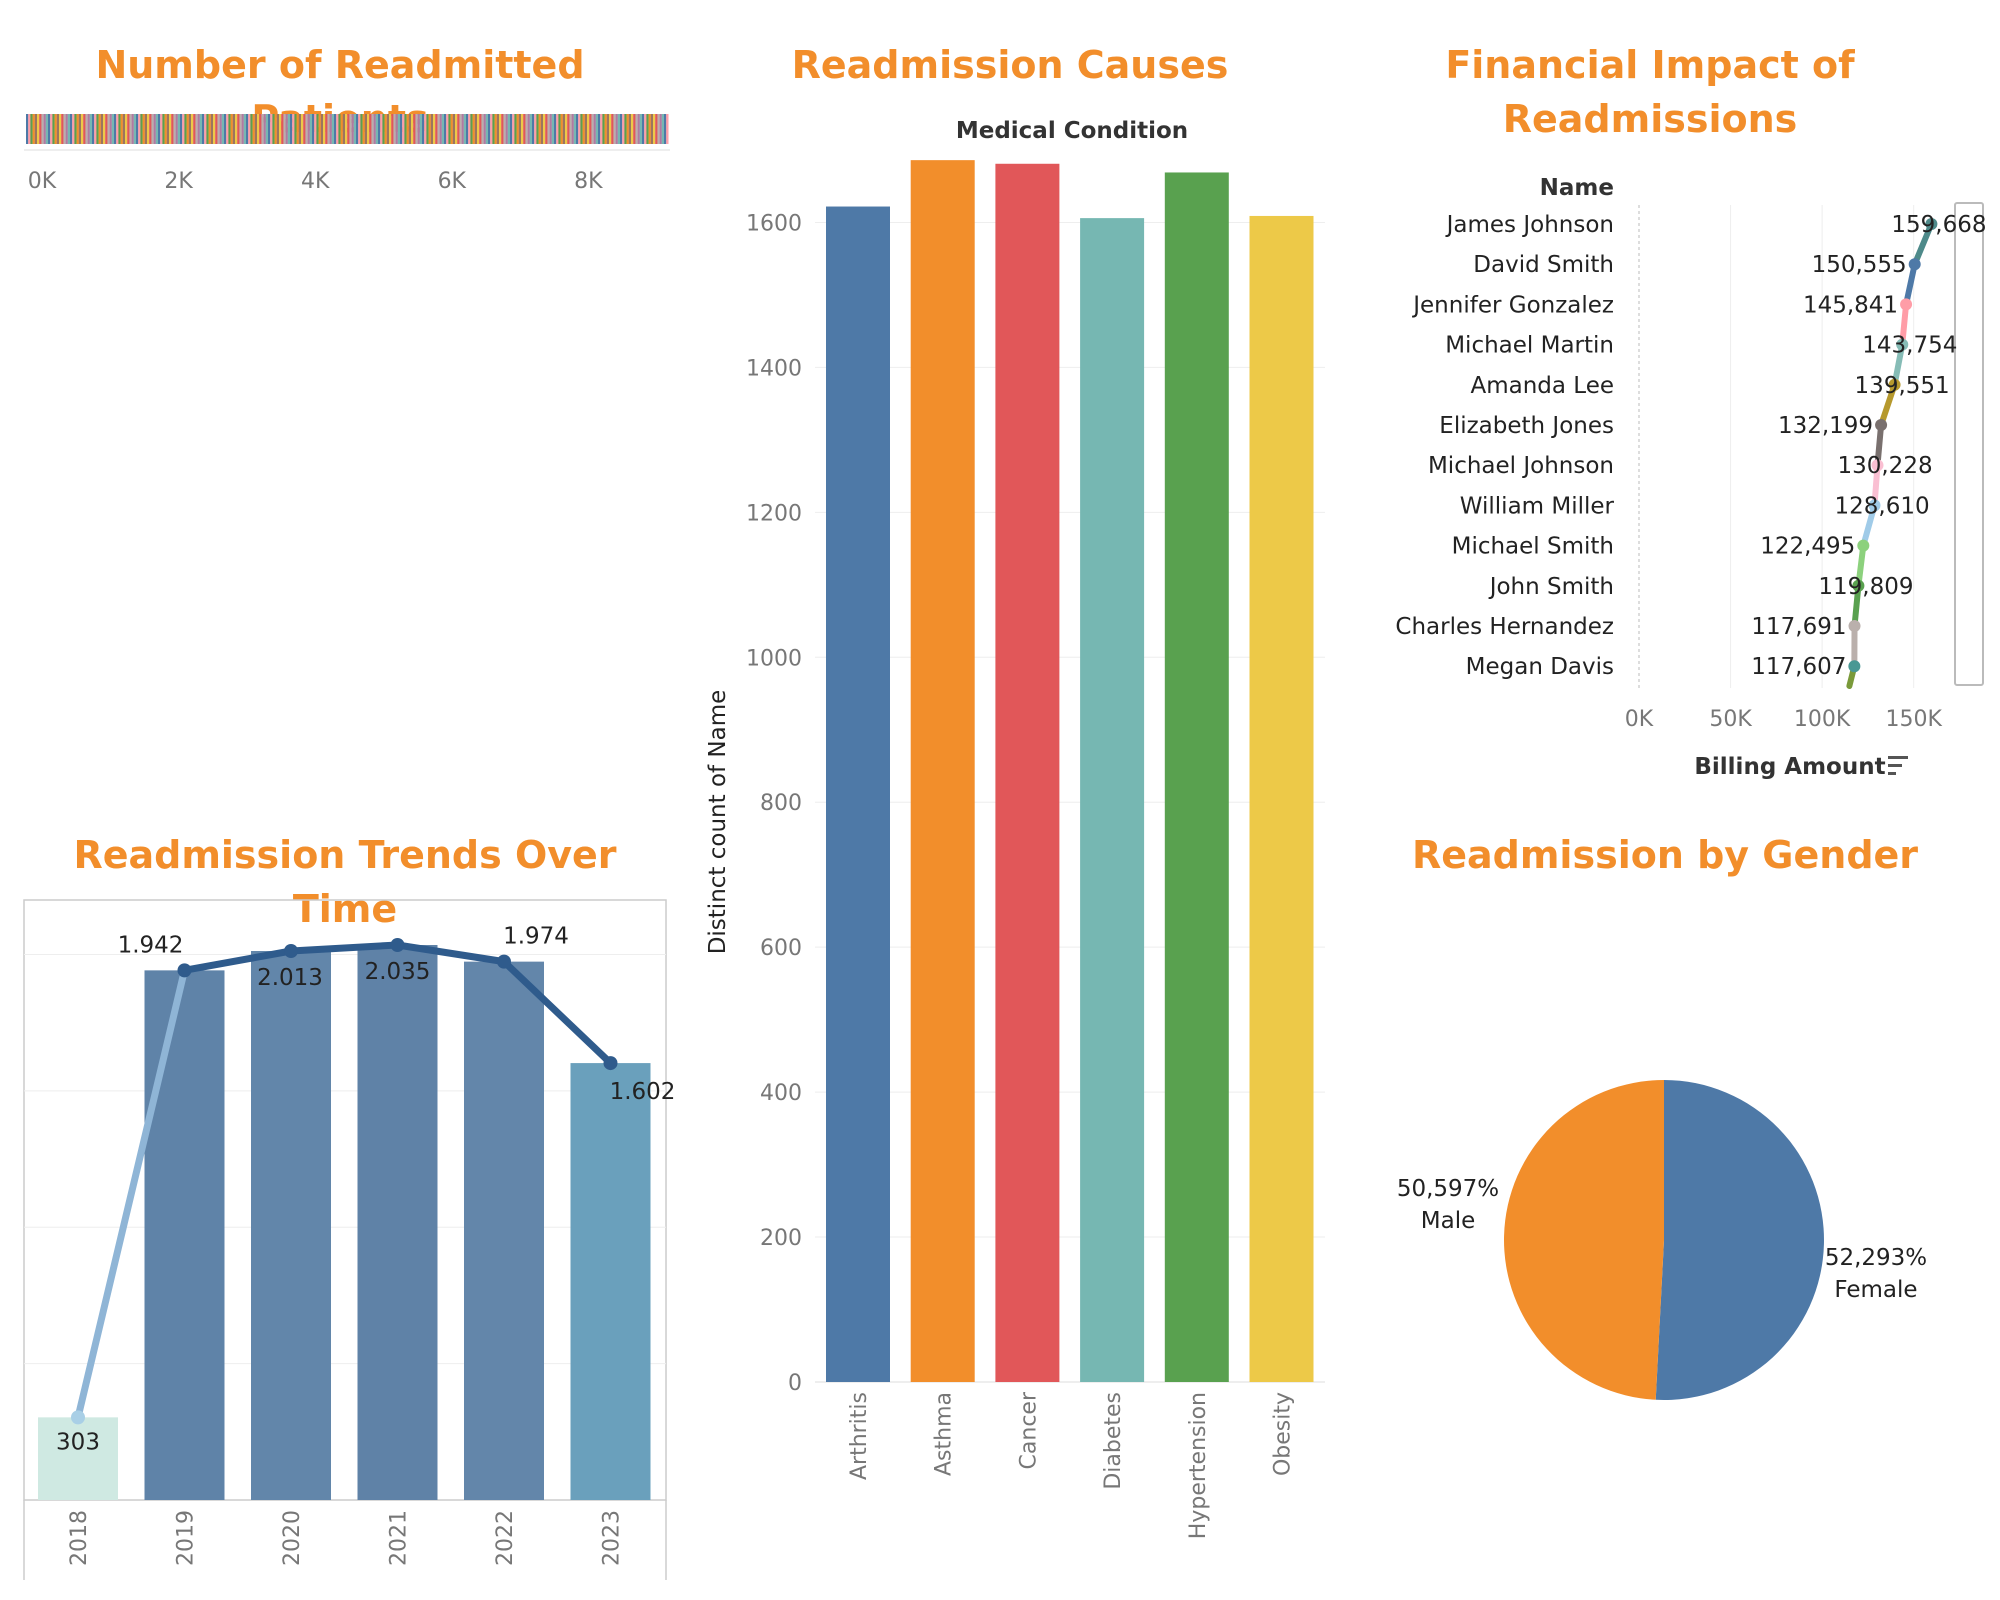  I want to click on trends-line-segment, so click(451, 953).